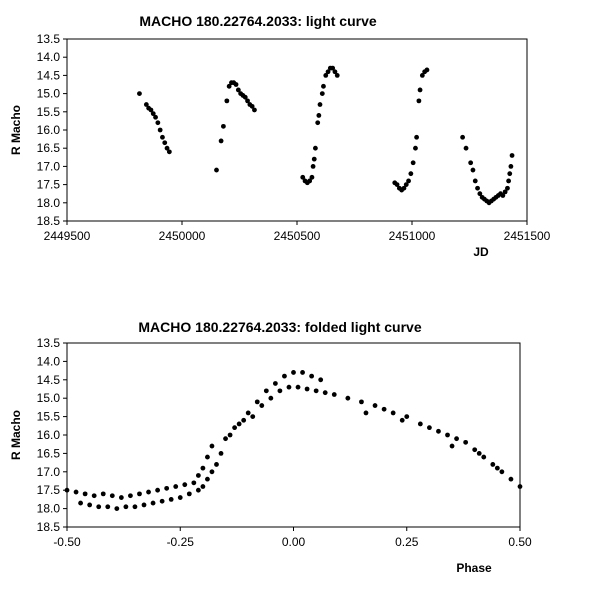 The width and height of the screenshot is (600, 600). What do you see at coordinates (407, 542) in the screenshot?
I see `x-tick-label: 0.25` at bounding box center [407, 542].